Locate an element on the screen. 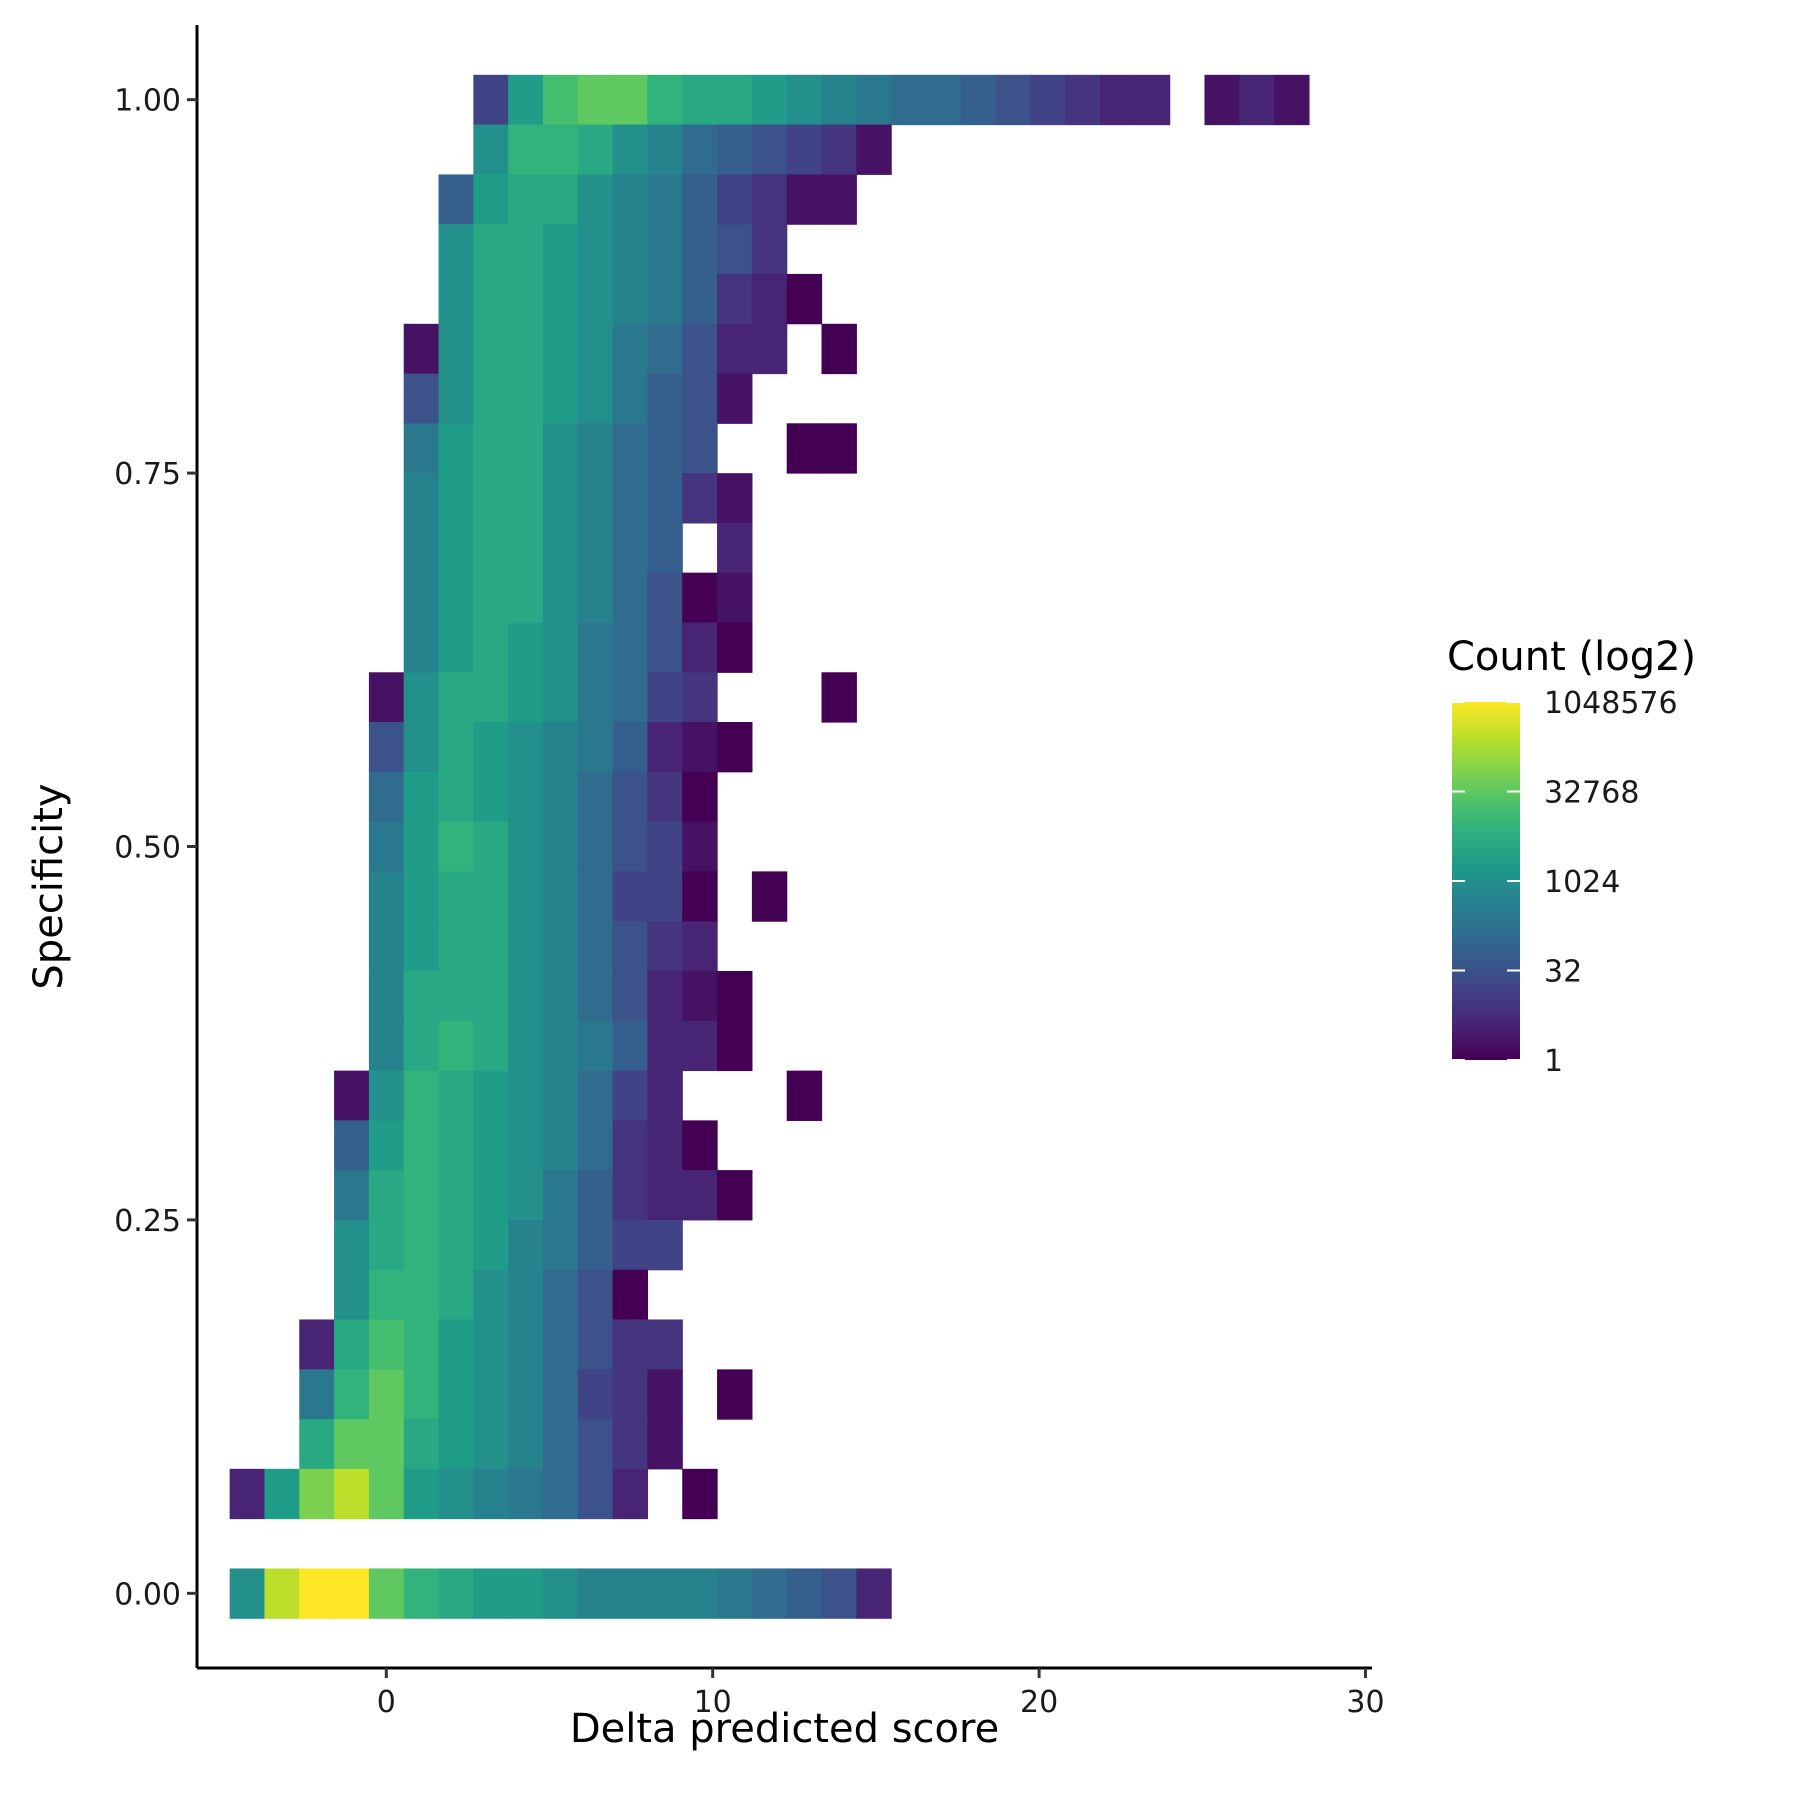 This screenshot has height=1800, width=1800. y-tick-label: 0.75 is located at coordinates (147, 474).